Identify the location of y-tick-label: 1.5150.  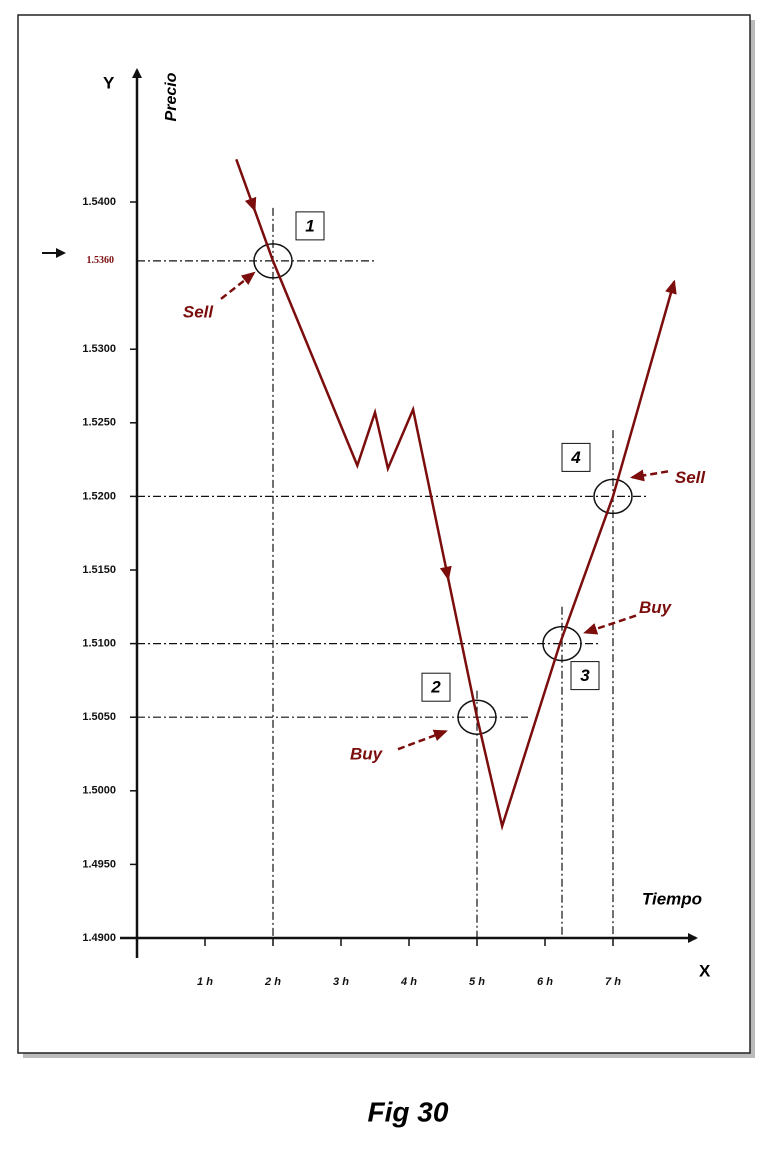
(99, 570).